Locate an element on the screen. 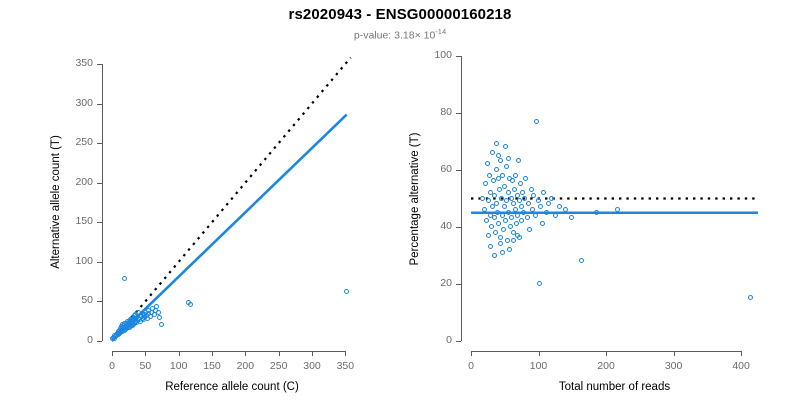 Image resolution: width=800 pixels, height=400 pixels. x-tick-label: 400 is located at coordinates (741, 366).